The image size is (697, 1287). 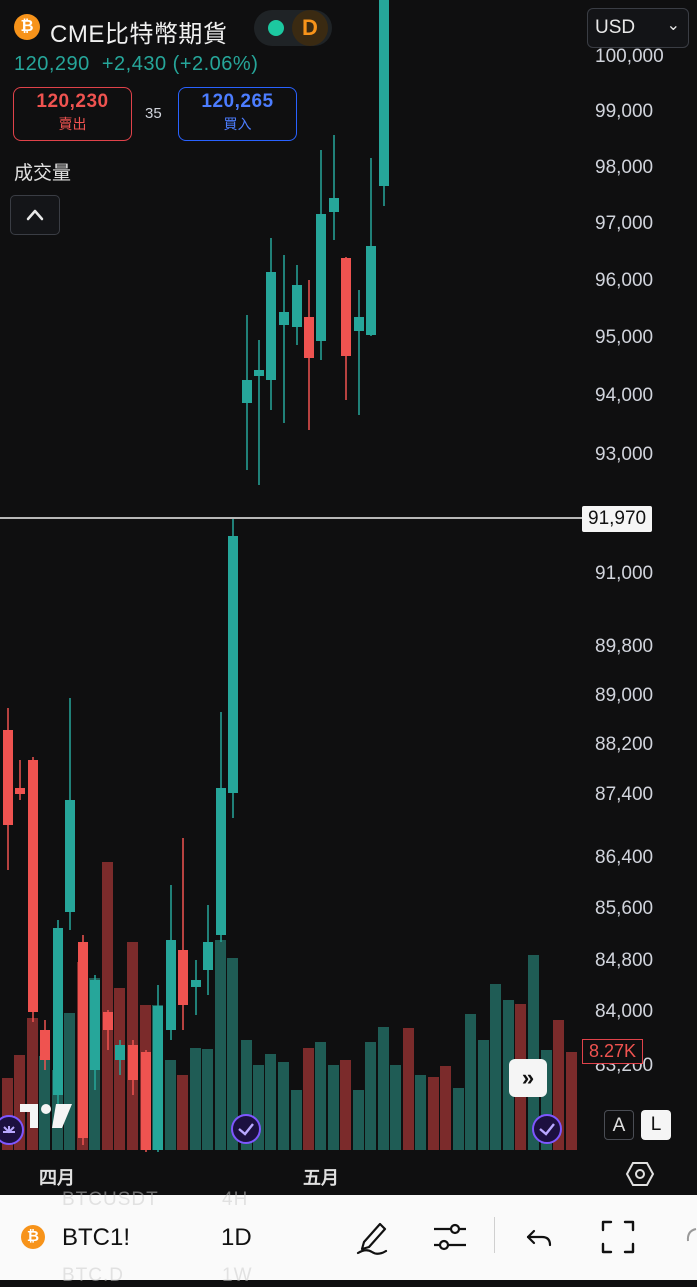 I want to click on price-change: +2,430, so click(x=134, y=64).